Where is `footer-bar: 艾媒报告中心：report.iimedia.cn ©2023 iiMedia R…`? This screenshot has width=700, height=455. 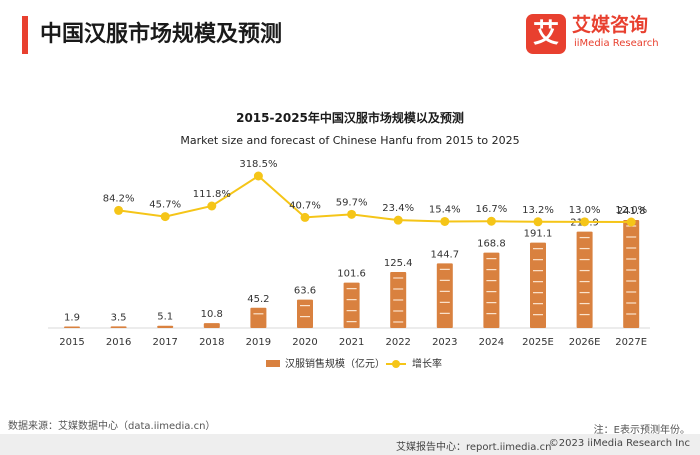
footer-bar: 艾媒报告中心：report.iimedia.cn ©2023 iiMedia R… is located at coordinates (350, 444).